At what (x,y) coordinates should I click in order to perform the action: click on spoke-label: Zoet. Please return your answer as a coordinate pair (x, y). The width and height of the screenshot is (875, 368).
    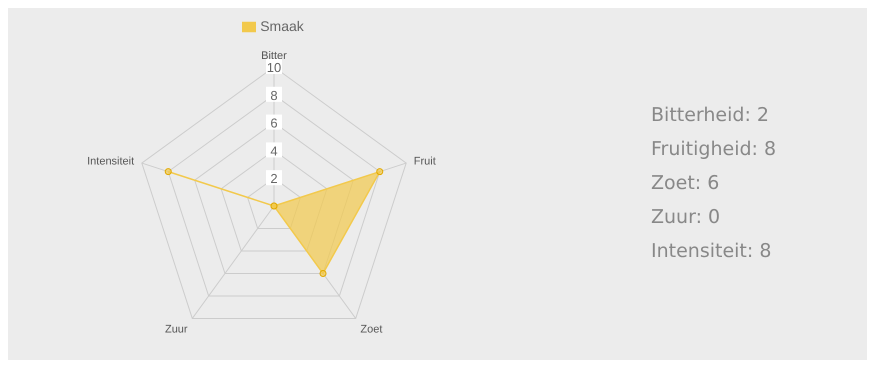
    Looking at the image, I should click on (371, 330).